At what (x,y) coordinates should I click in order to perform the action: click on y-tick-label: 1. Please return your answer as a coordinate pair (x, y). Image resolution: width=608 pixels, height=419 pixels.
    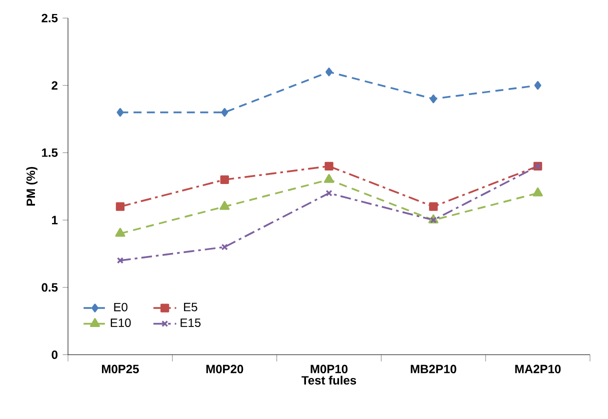
    Looking at the image, I should click on (55, 220).